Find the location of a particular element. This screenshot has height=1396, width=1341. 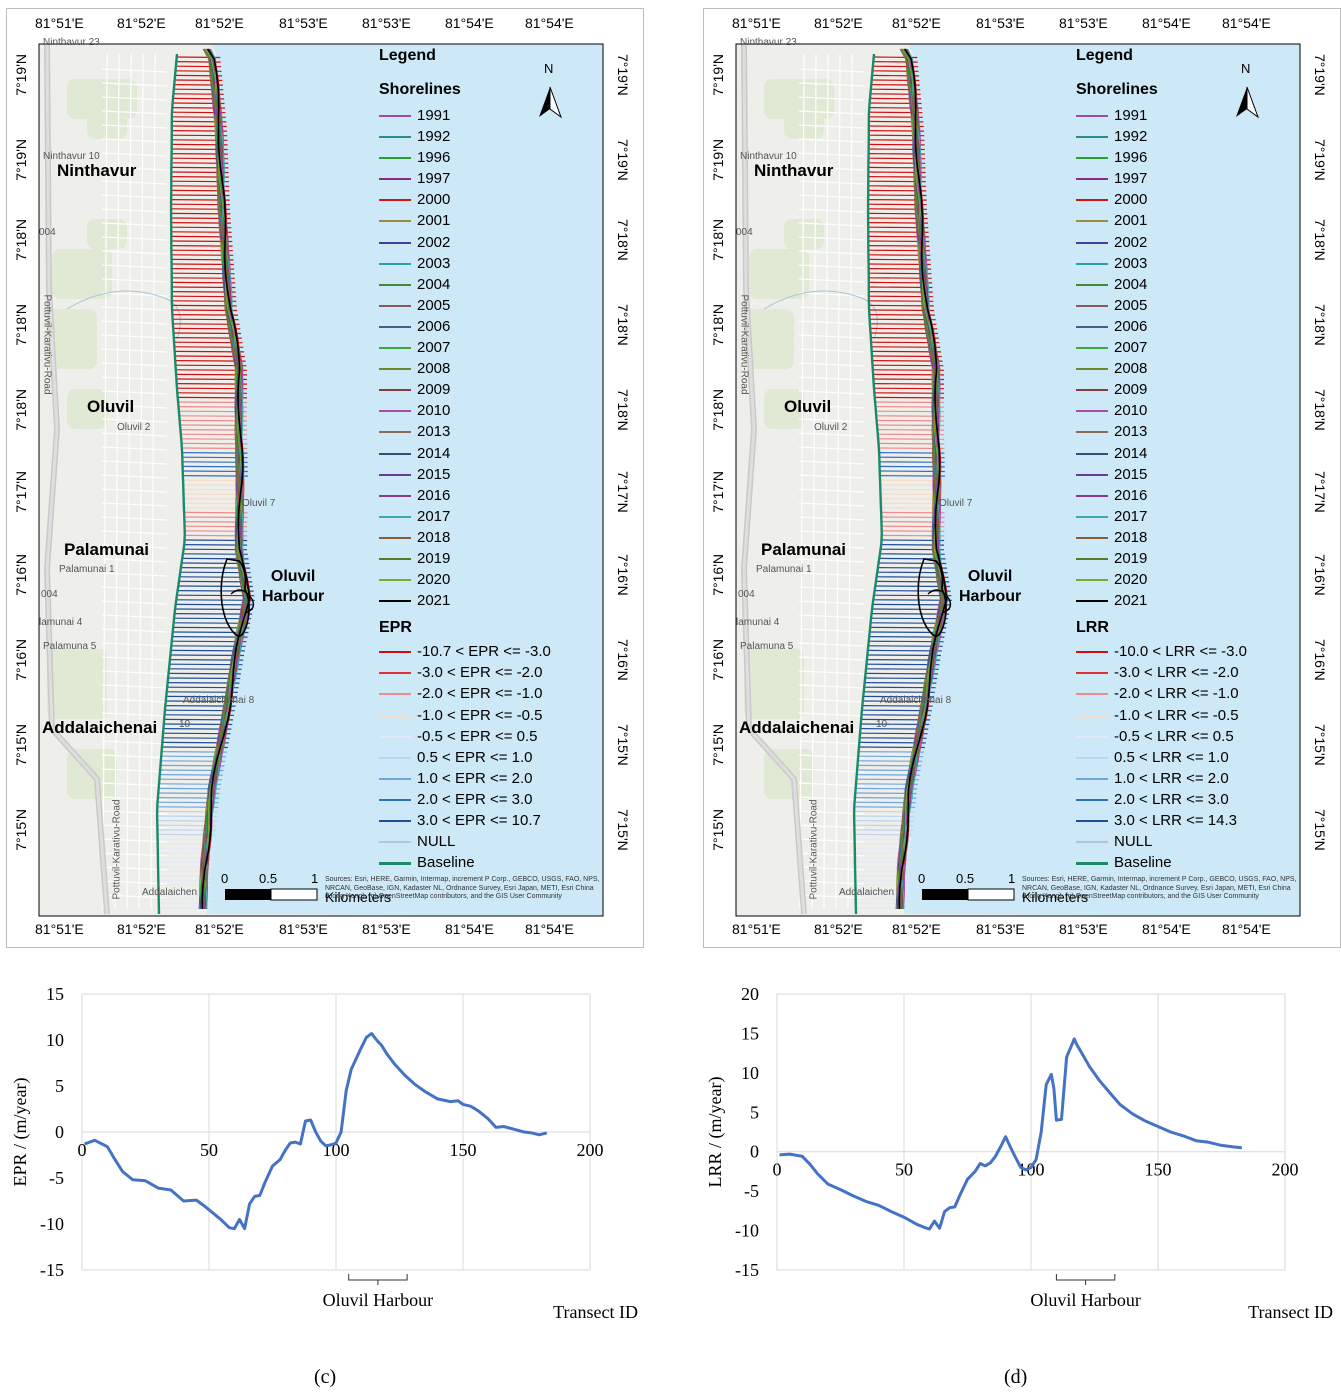

lat-label-right: 7°15'N is located at coordinates (1320, 830).